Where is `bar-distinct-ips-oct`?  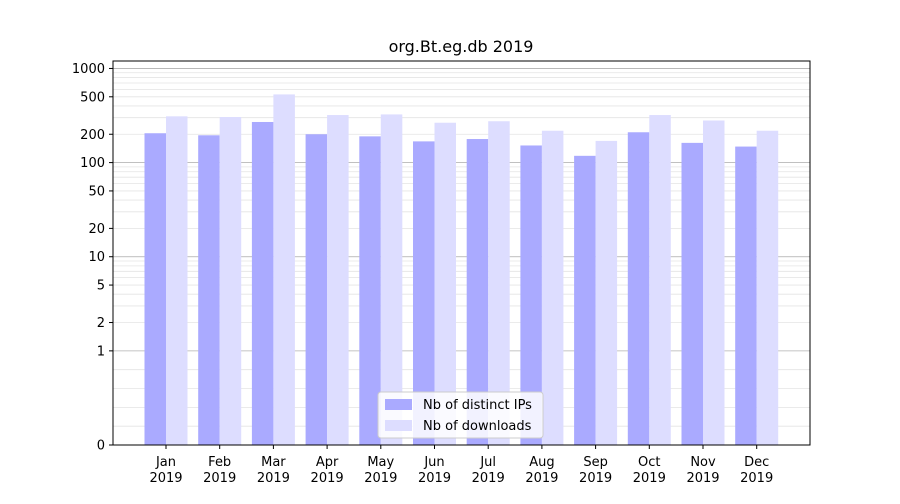
bar-distinct-ips-oct is located at coordinates (638, 288).